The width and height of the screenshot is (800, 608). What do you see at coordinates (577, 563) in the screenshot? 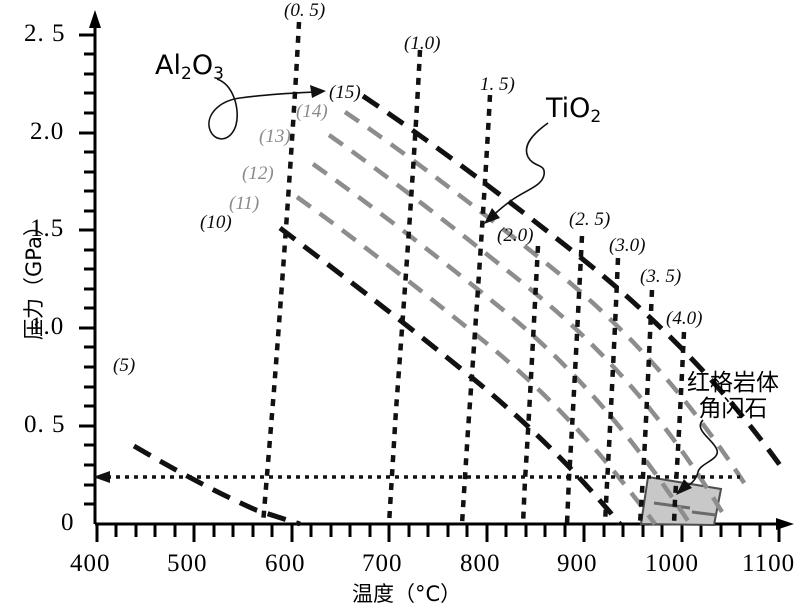
I see `xtick-label-900: 900` at bounding box center [577, 563].